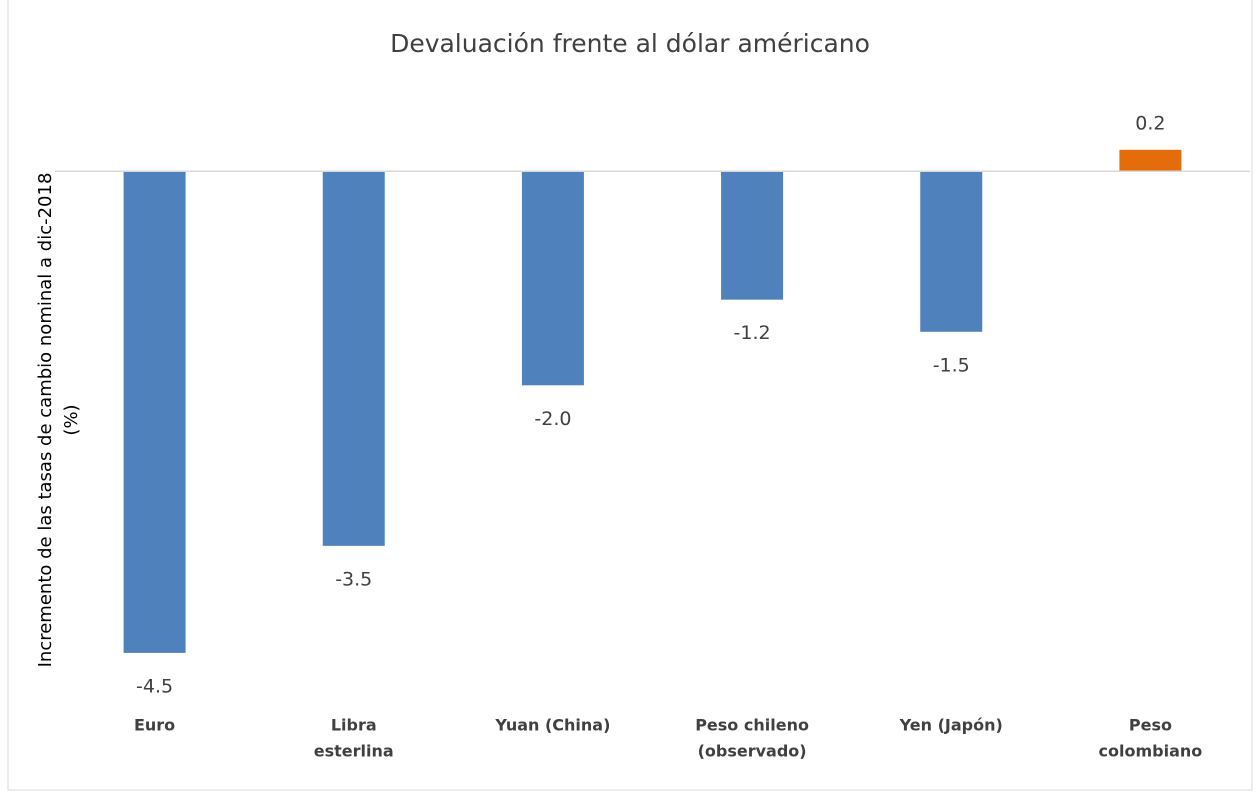 The height and width of the screenshot is (804, 1257). I want to click on x-tick-label: Libra, so click(354, 725).